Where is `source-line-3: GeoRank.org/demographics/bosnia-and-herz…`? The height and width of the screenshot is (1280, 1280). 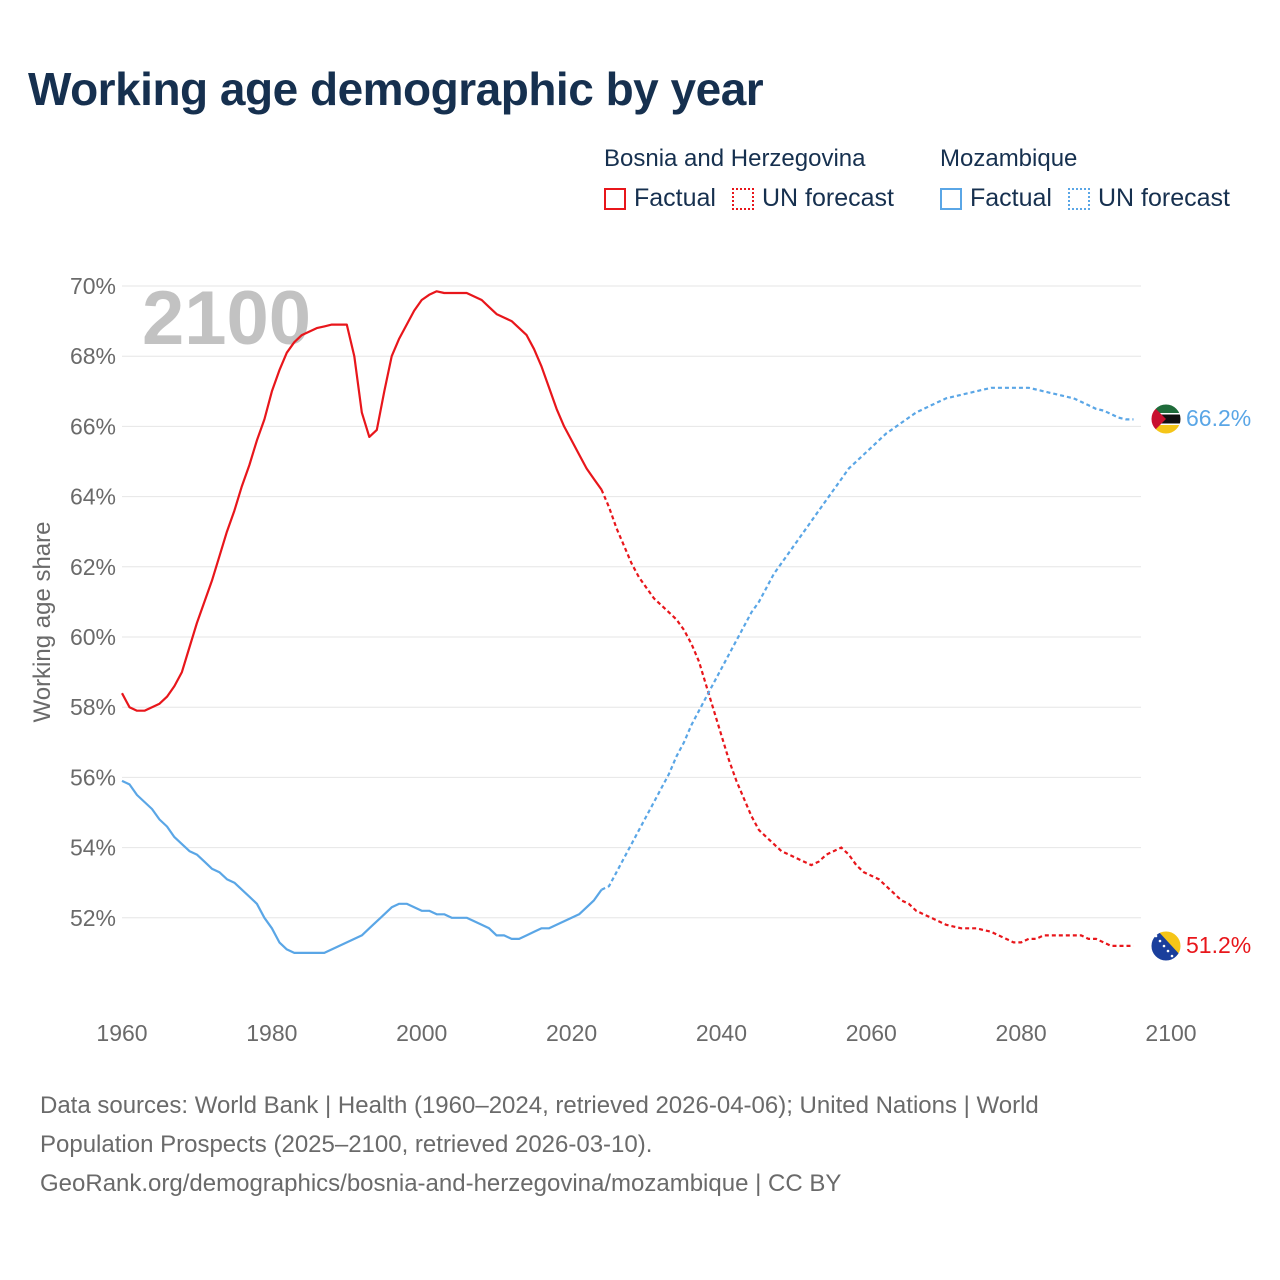 source-line-3: GeoRank.org/demographics/bosnia-and-herz… is located at coordinates (441, 1183).